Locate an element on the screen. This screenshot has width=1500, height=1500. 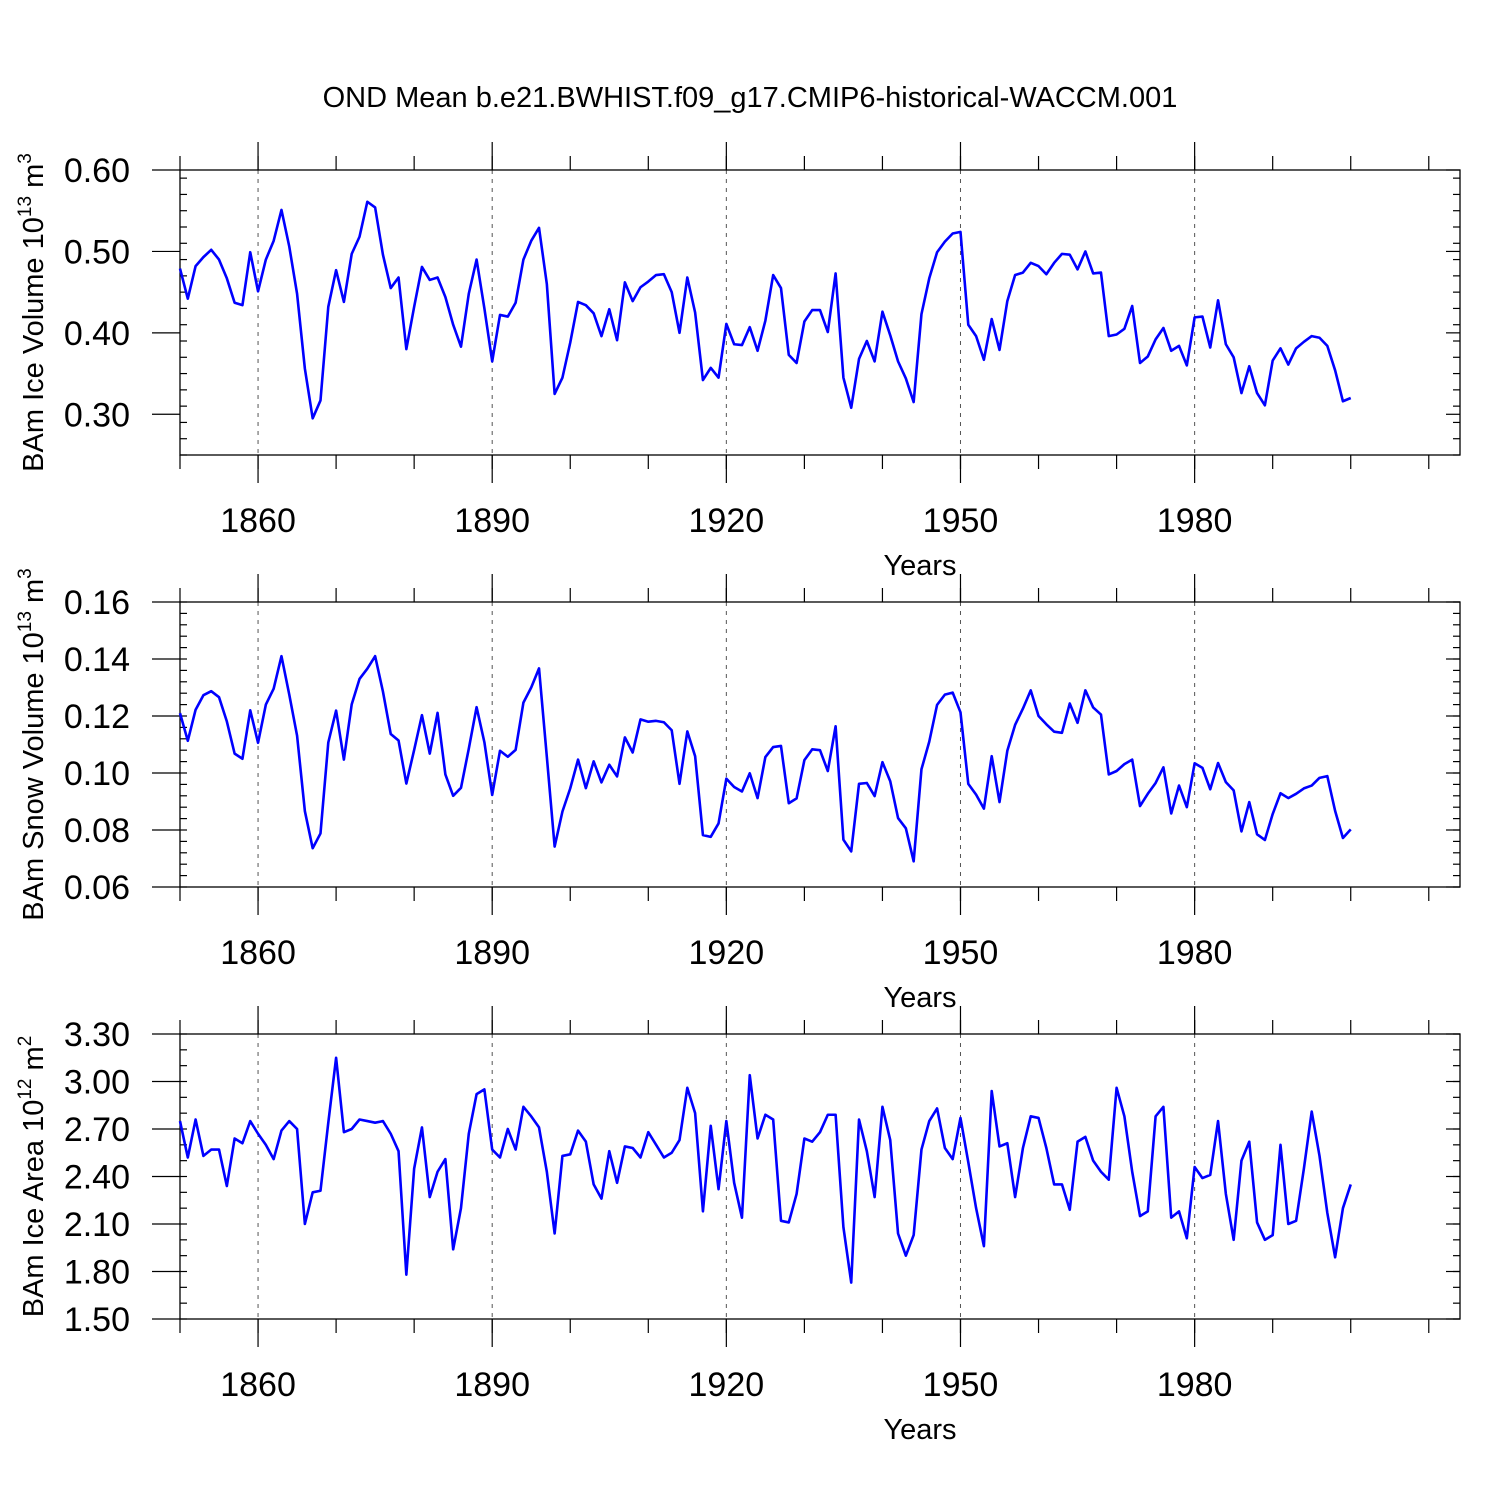
y-label-unit-exp: 2 is located at coordinates (25, 1041).